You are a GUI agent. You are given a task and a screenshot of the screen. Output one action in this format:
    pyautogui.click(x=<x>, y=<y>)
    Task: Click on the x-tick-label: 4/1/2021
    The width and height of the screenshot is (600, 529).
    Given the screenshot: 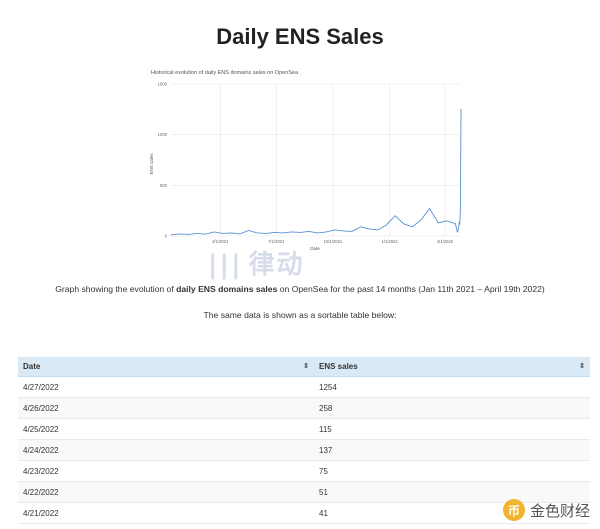 What is the action you would take?
    pyautogui.click(x=220, y=241)
    